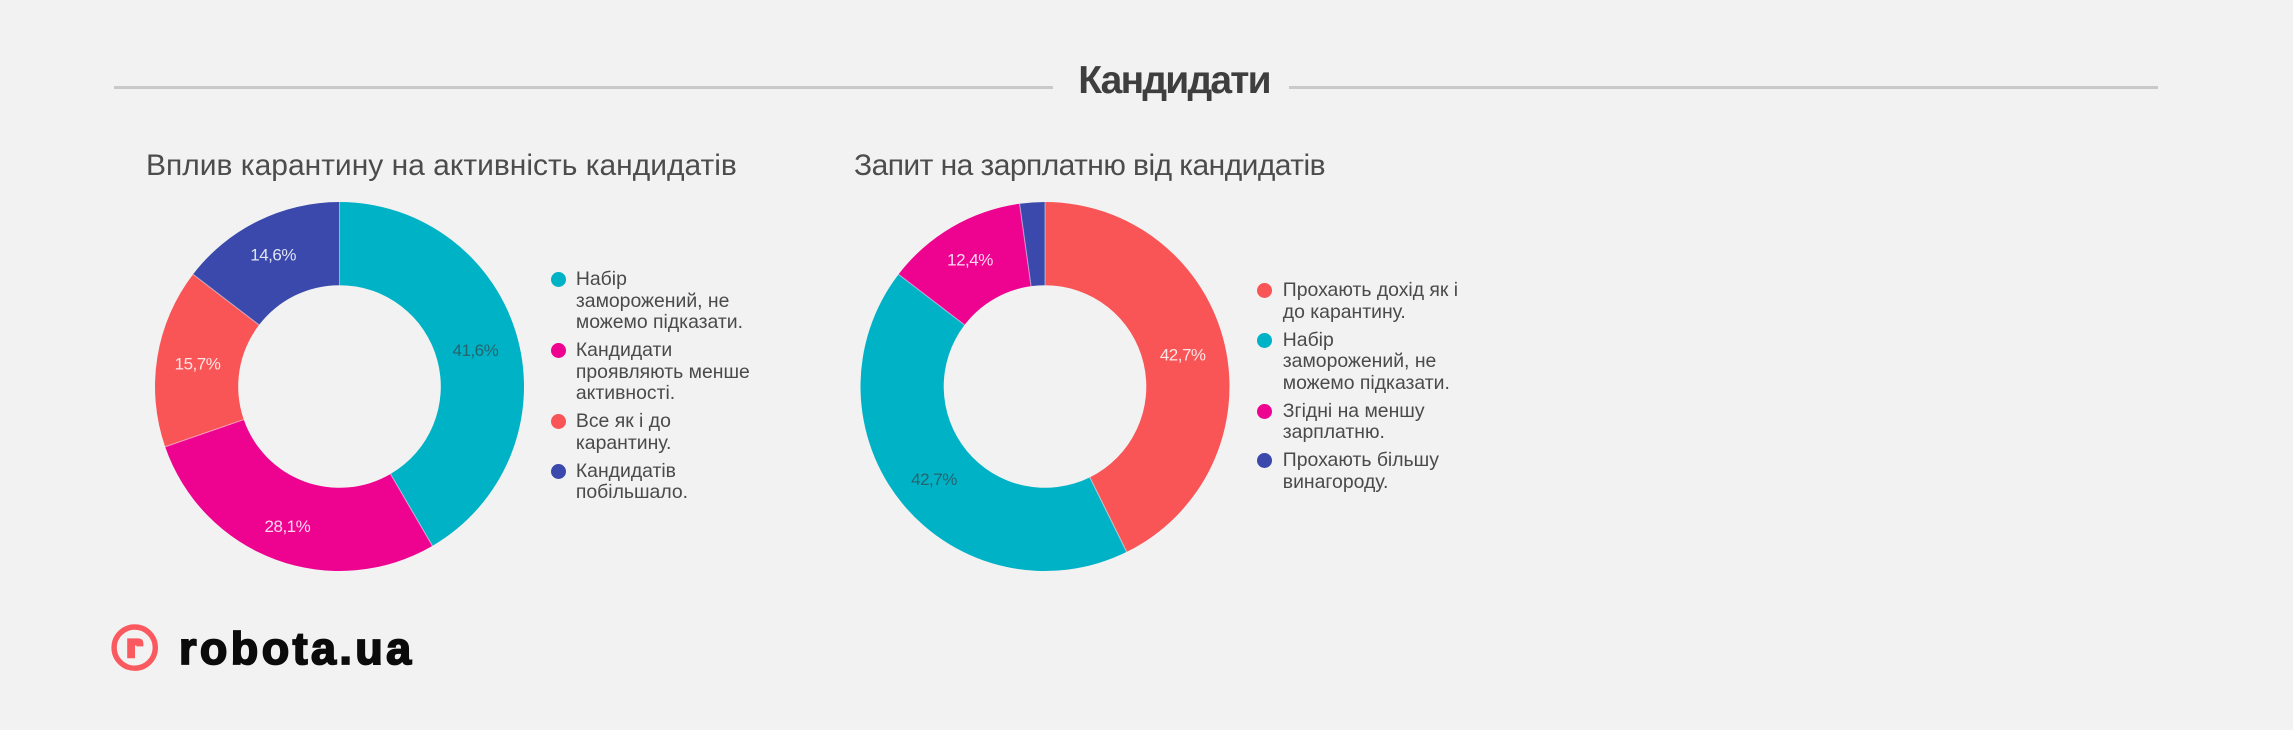 The height and width of the screenshot is (730, 2293). I want to click on svg-text: 14,6%, so click(273, 255).